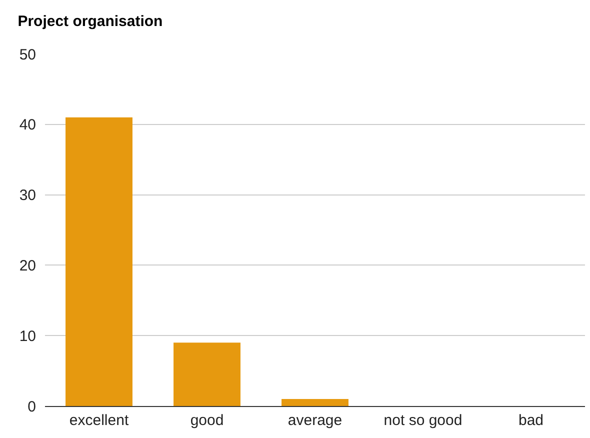 The width and height of the screenshot is (590, 438). I want to click on y-tick-label: 30, so click(27, 195).